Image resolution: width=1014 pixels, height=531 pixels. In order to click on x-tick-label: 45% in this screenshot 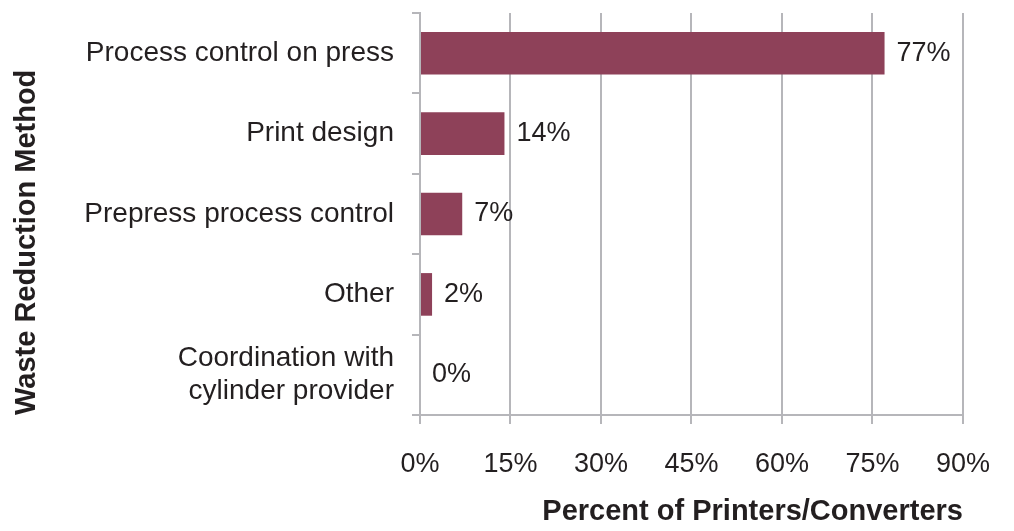, I will do `click(691, 462)`.